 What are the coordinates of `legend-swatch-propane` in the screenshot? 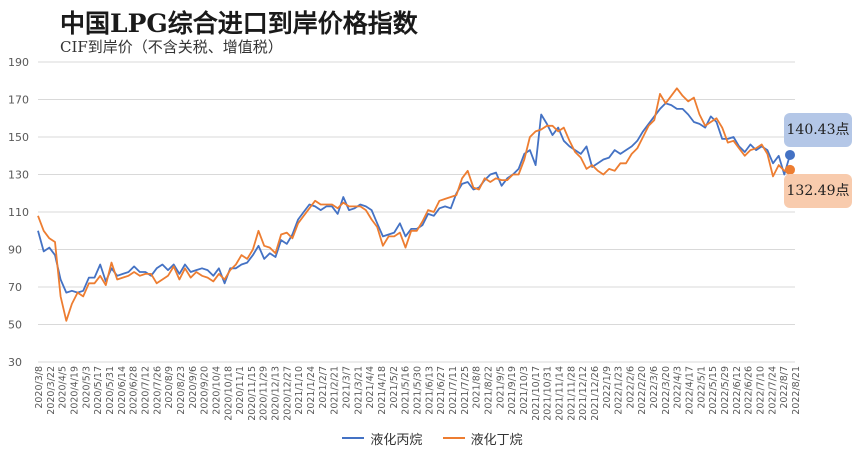 It's located at (353, 438).